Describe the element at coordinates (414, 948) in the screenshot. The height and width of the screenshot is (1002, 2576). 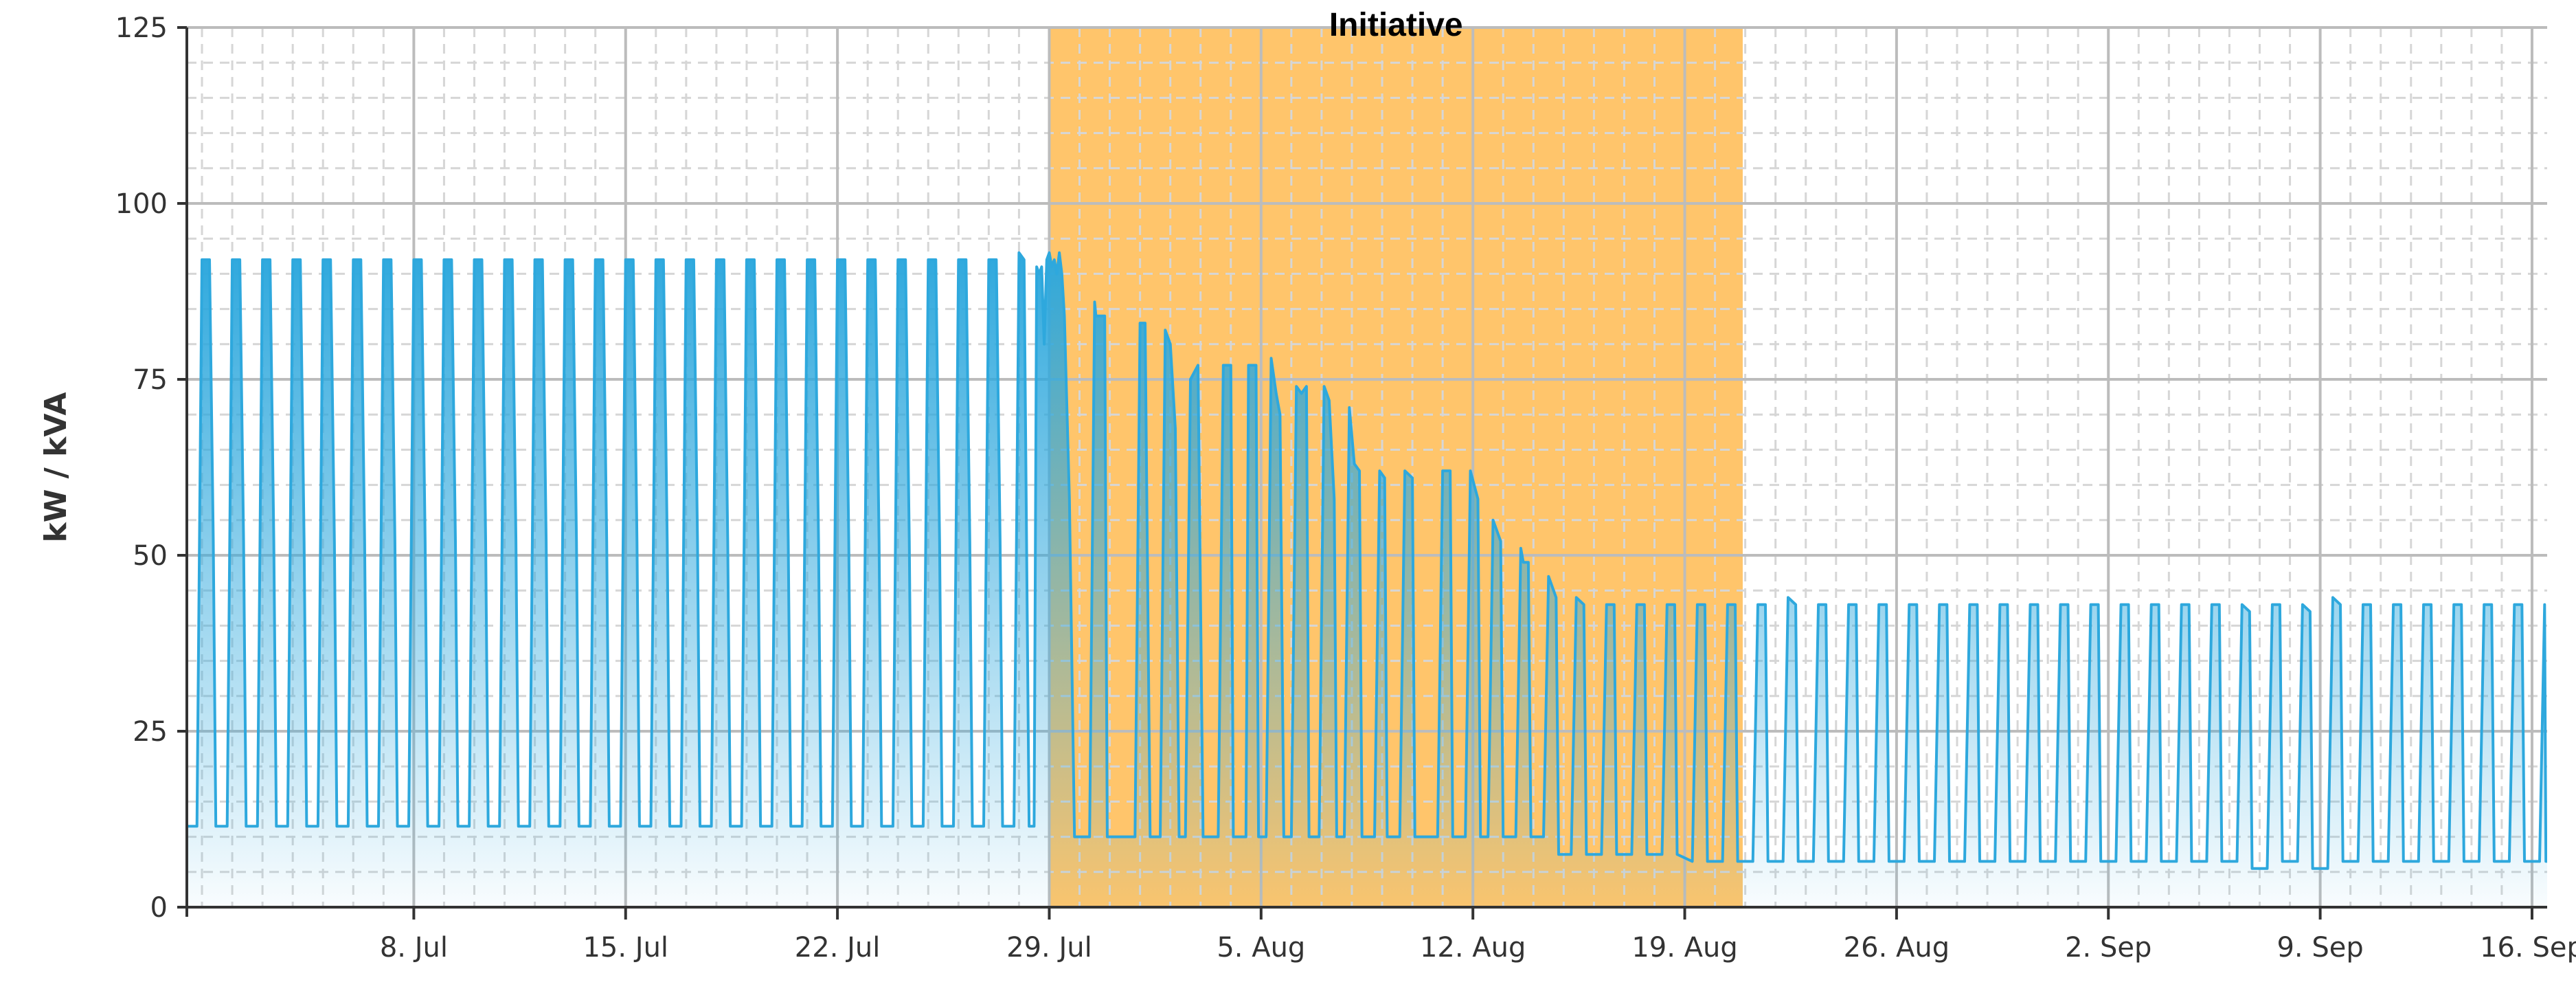
I see `x-tick-label: 8. Jul` at that location.